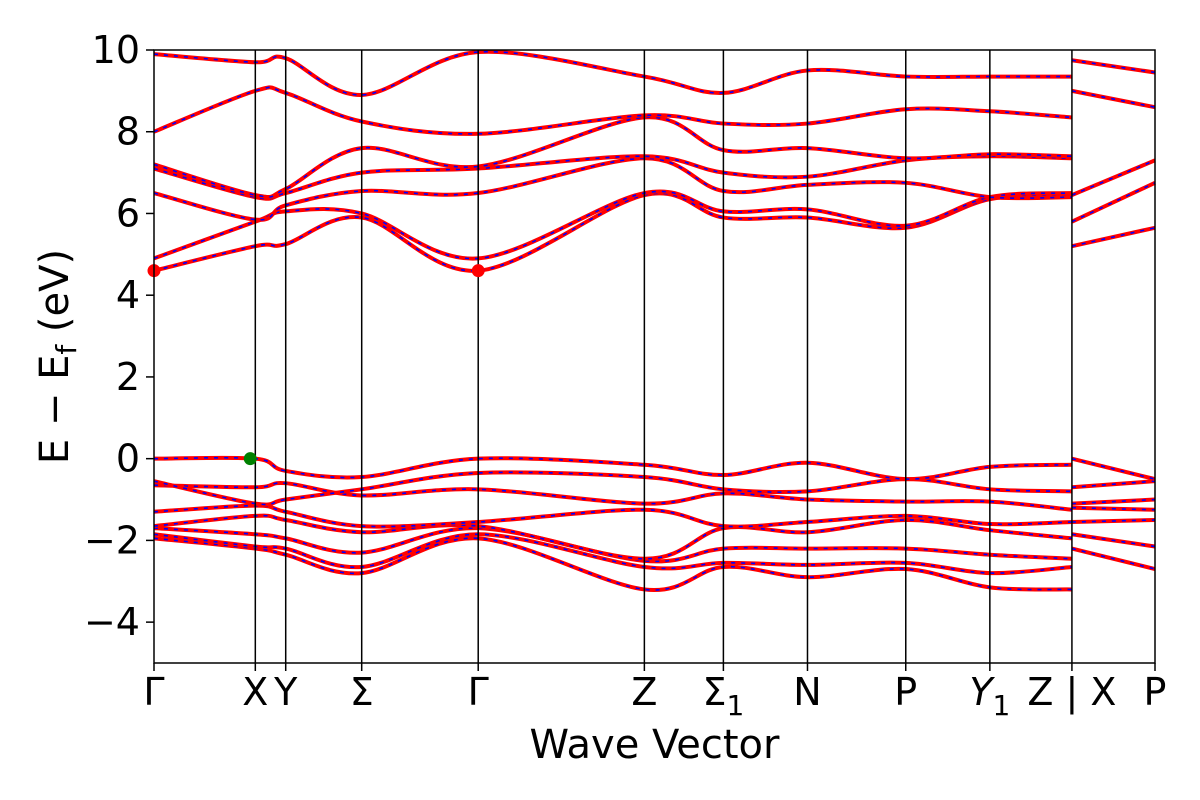  What do you see at coordinates (905, 692) in the screenshot?
I see `x-tick-label-8: P` at bounding box center [905, 692].